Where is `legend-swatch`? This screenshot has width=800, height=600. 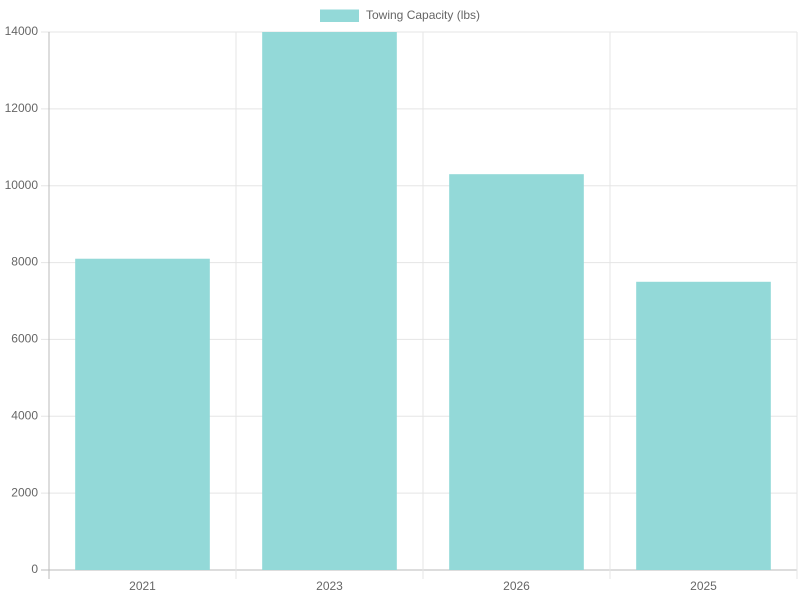
legend-swatch is located at coordinates (339, 15).